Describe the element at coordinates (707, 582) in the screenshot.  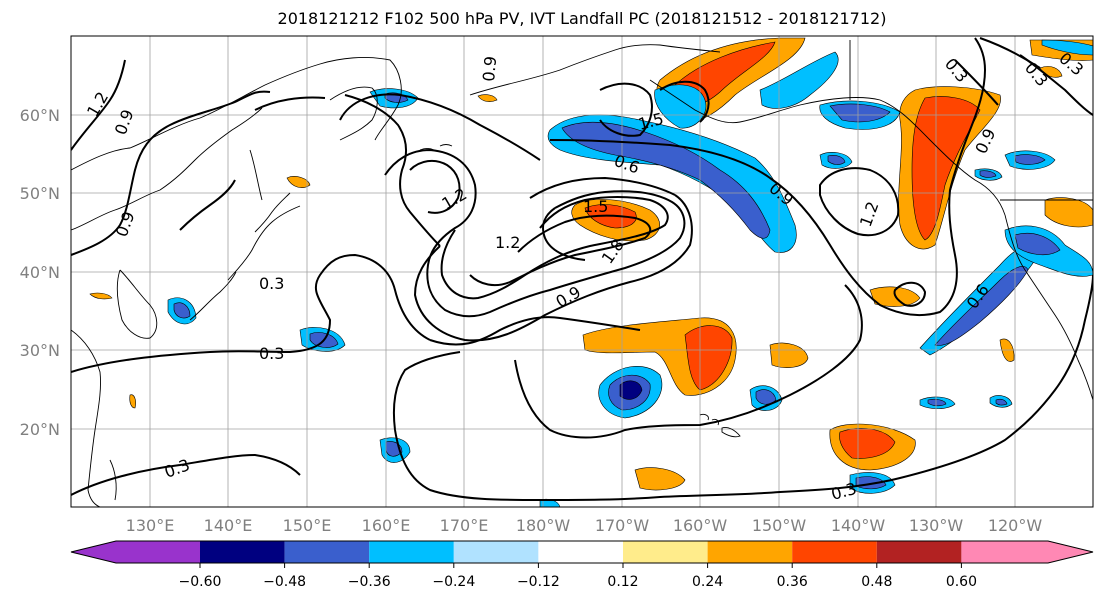
I see `colorbar-tick-label: 0.24` at that location.